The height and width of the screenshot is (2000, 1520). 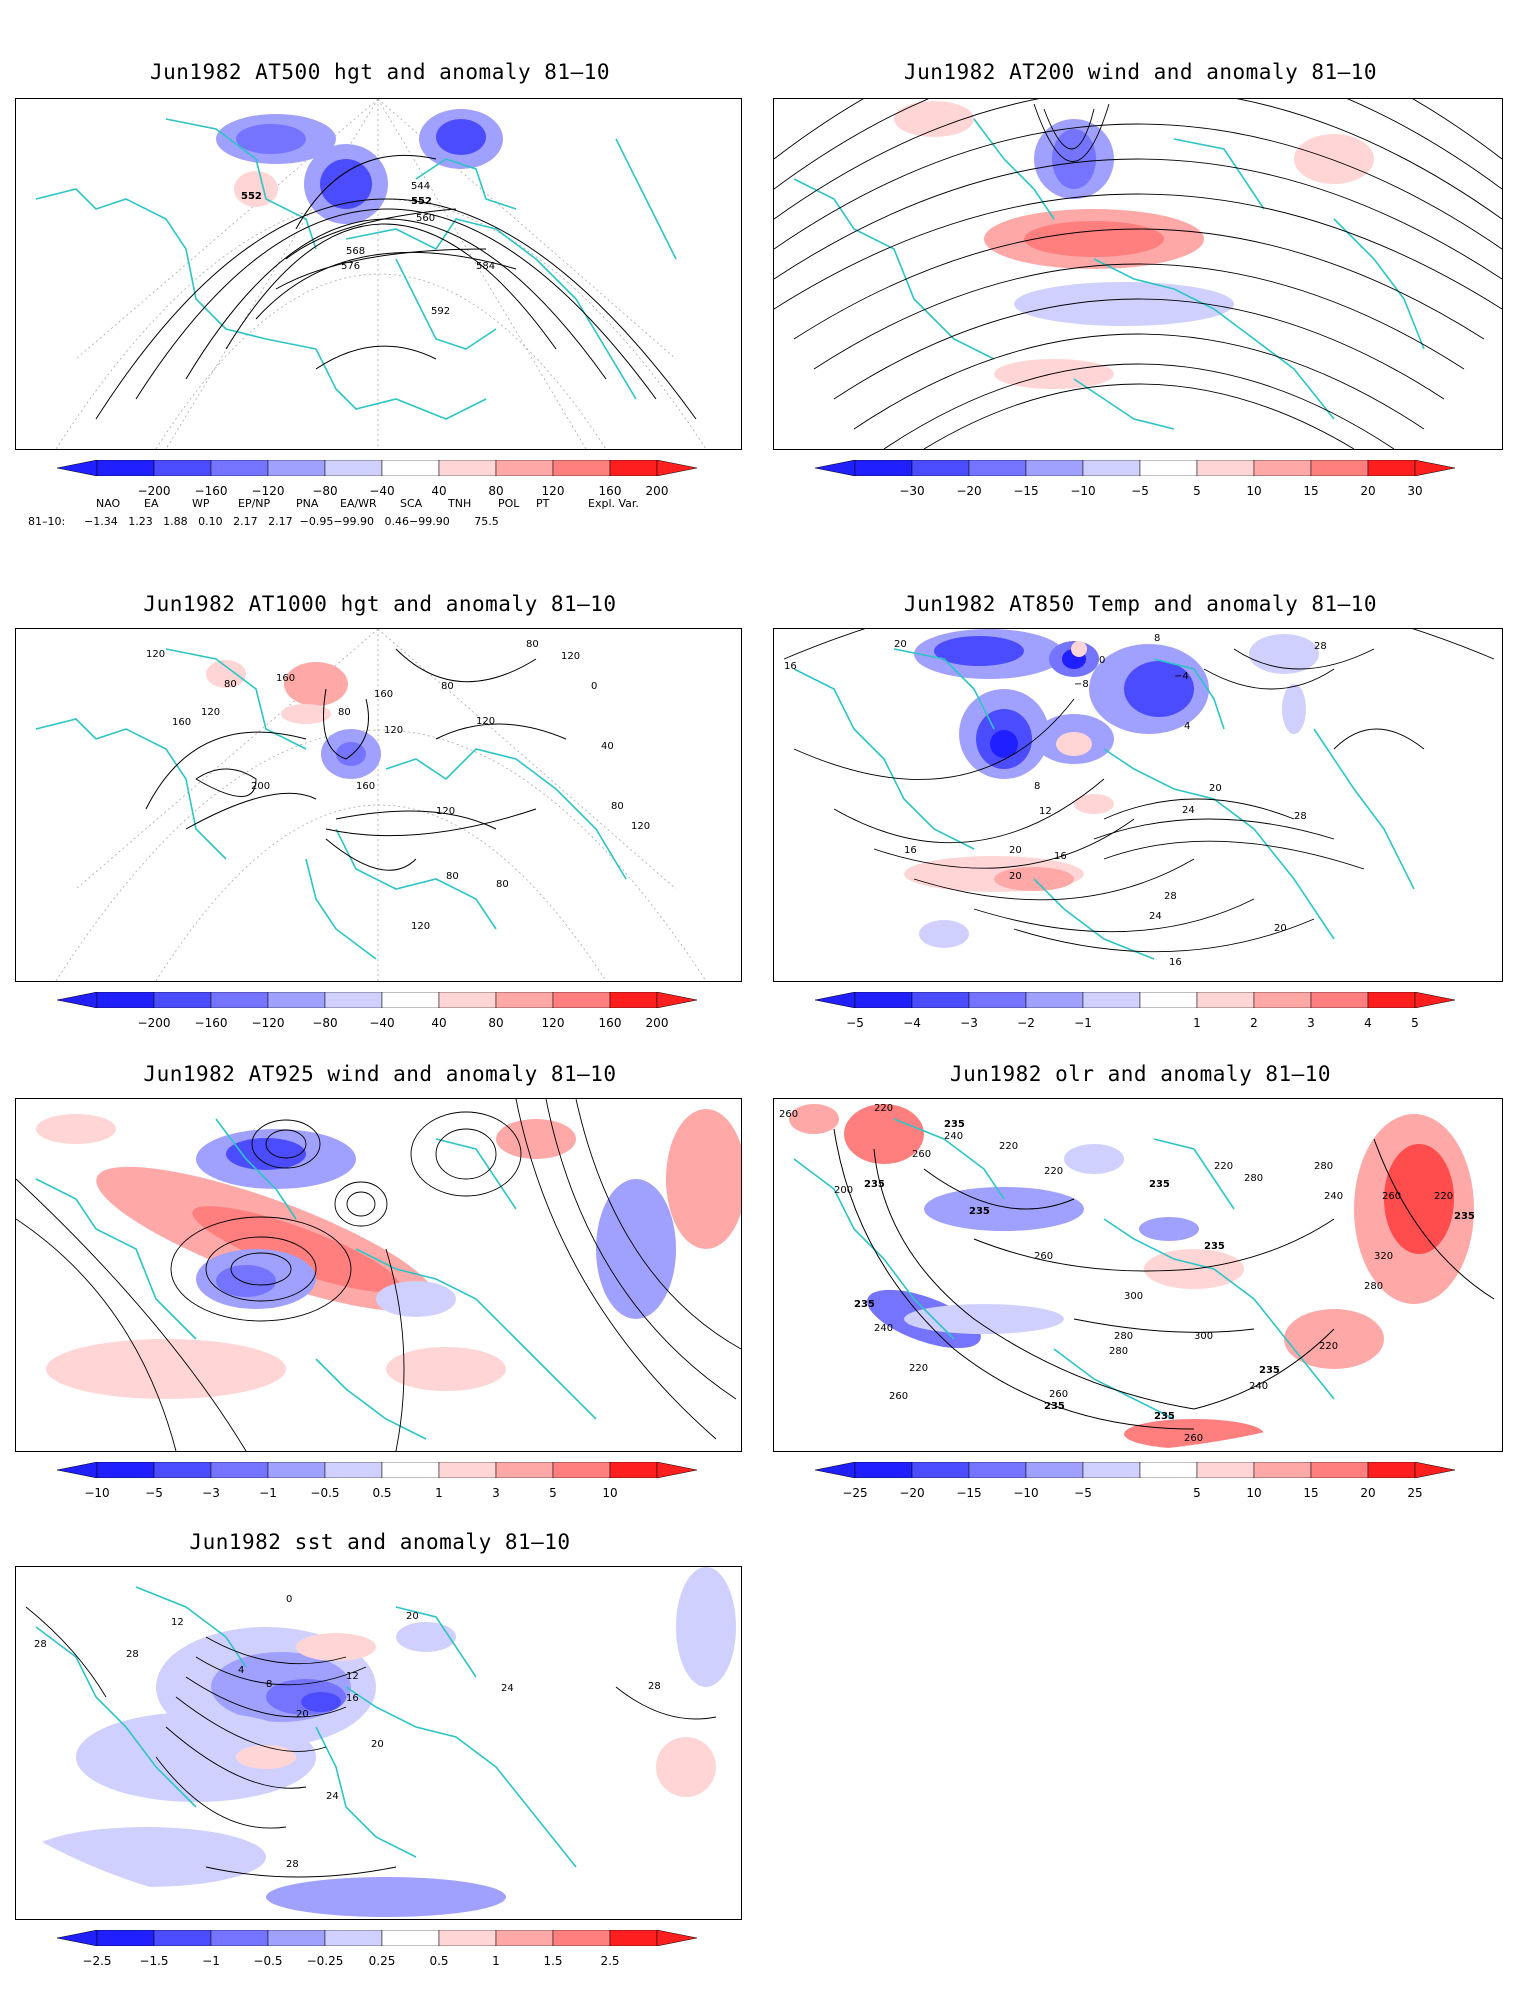 I want to click on colorbar-label: −0.5, so click(x=325, y=1493).